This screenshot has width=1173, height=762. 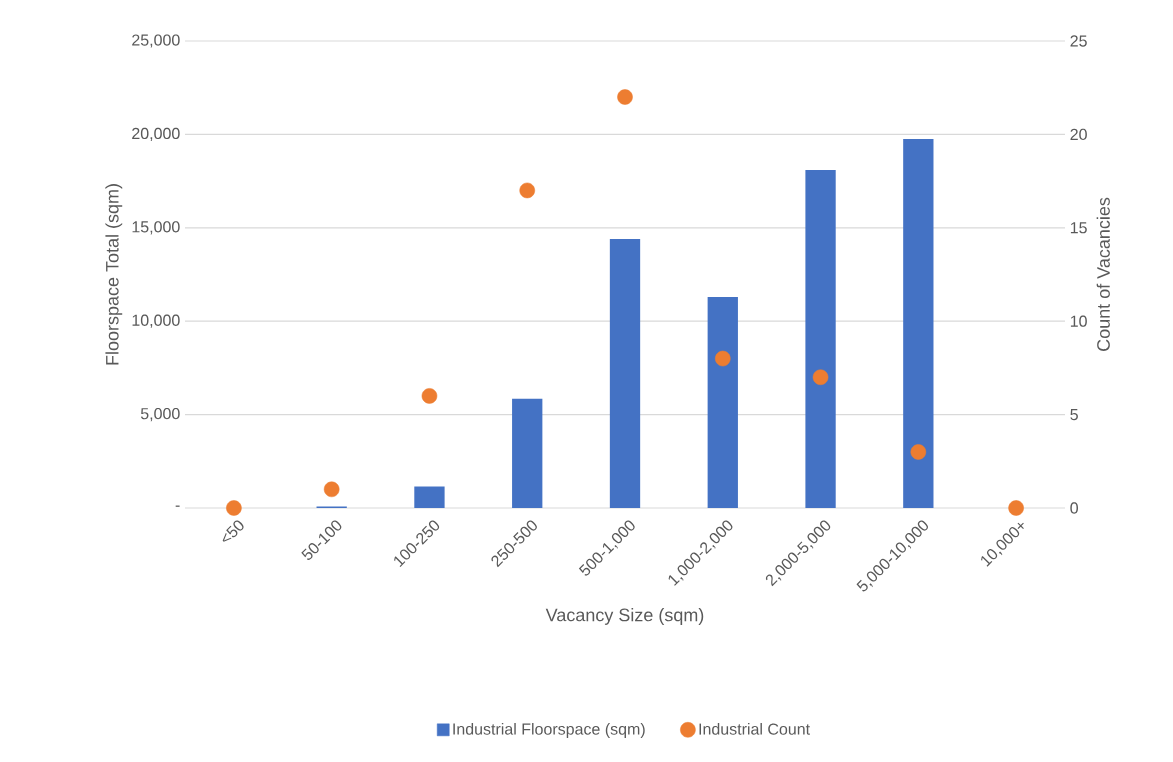 I want to click on y2-tick-label: 10, so click(x=1078, y=321).